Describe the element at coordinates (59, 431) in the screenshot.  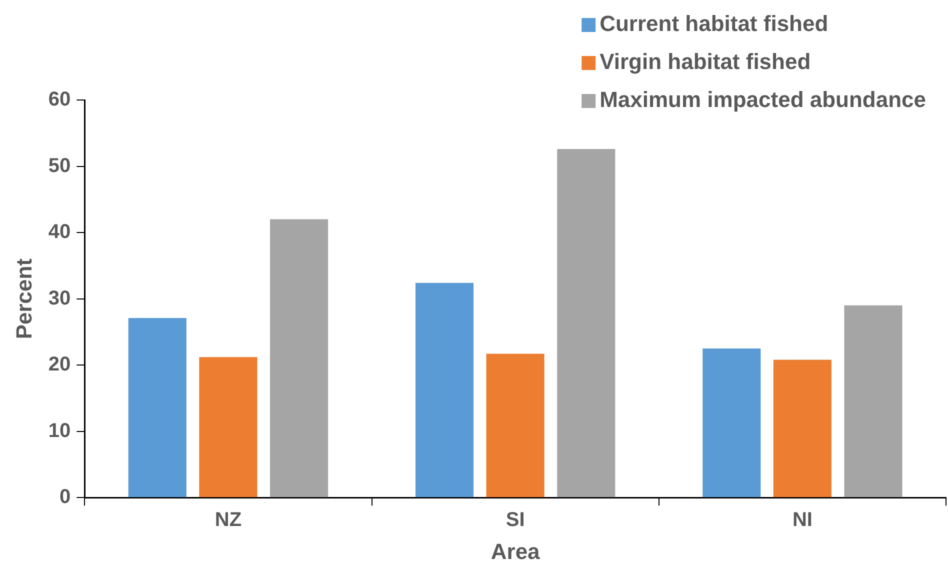
I see `y-tick-label: 10` at that location.